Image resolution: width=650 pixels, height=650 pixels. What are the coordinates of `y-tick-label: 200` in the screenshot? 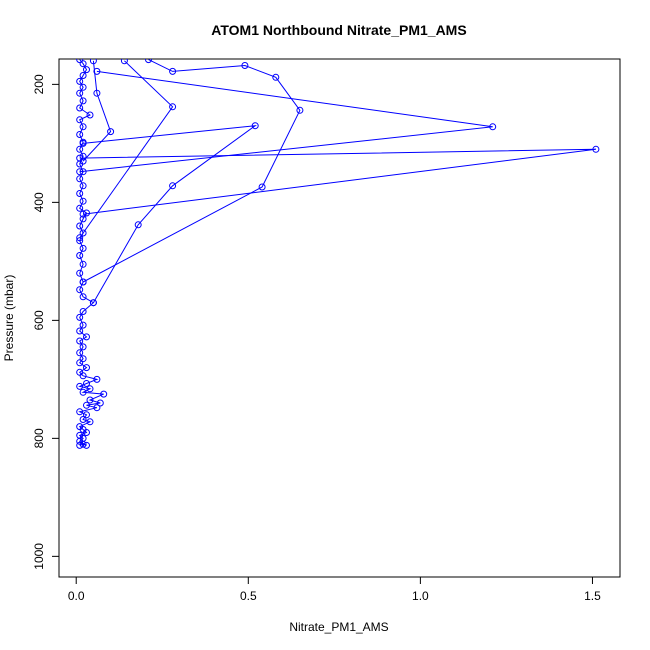 It's located at (39, 84).